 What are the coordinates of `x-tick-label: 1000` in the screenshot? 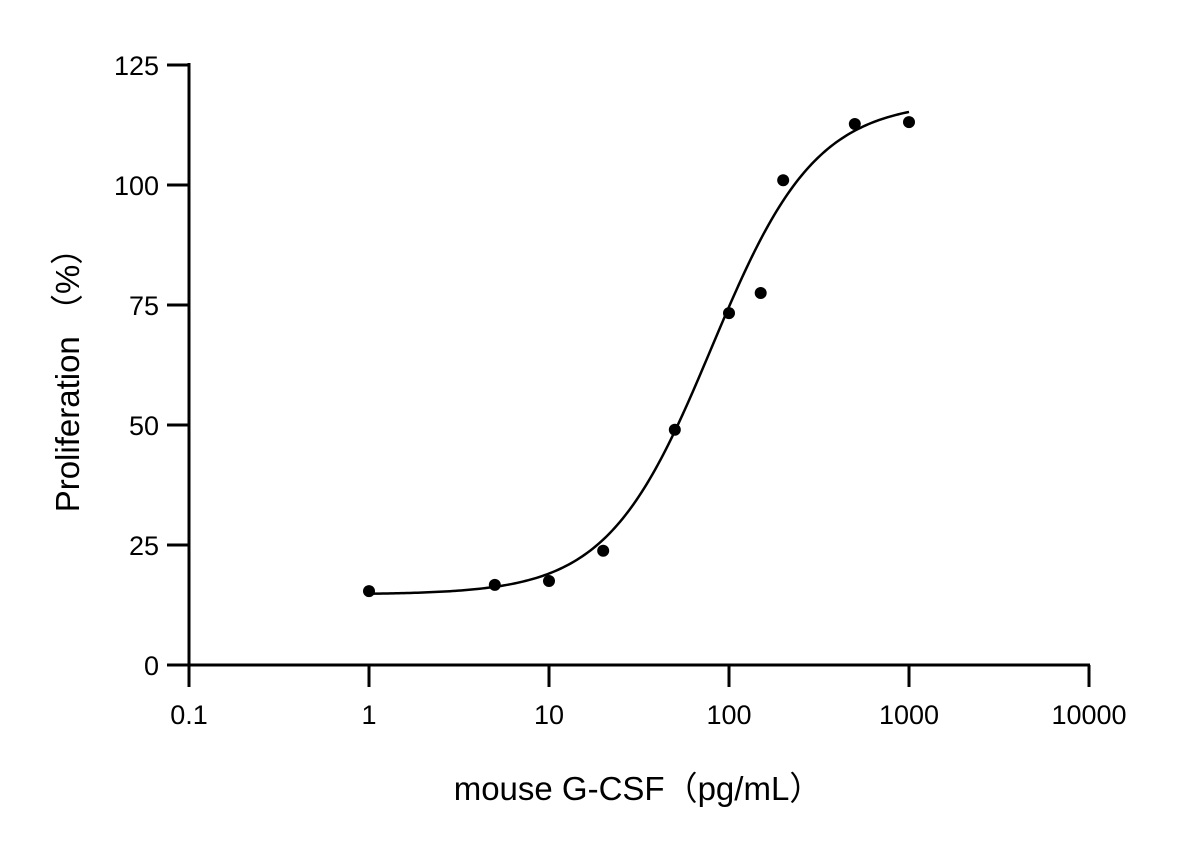 It's located at (909, 715).